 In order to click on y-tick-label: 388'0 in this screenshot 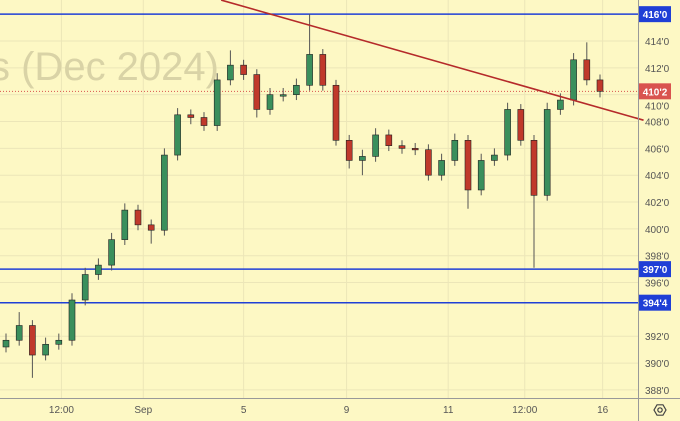, I will do `click(657, 391)`.